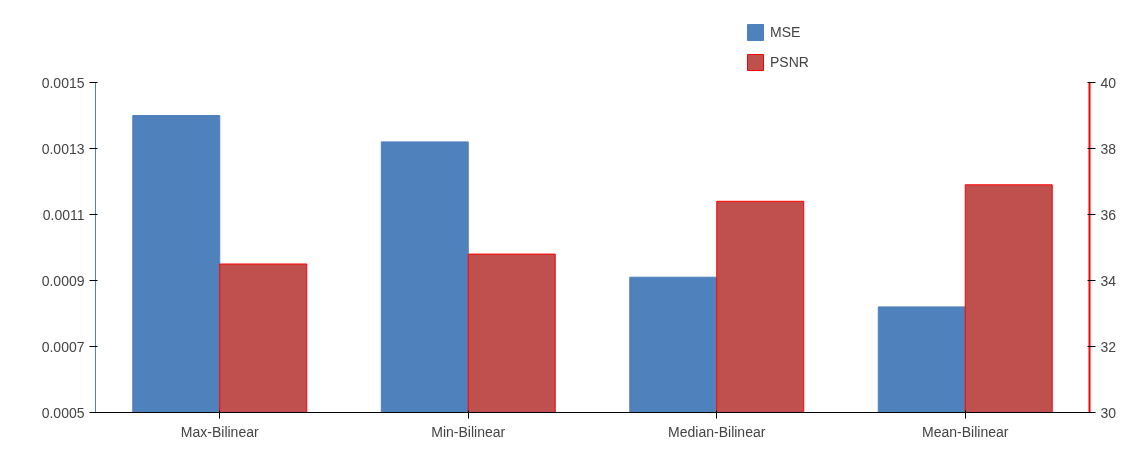 This screenshot has width=1139, height=452. What do you see at coordinates (1108, 214) in the screenshot?
I see `y2-tick-label: 36` at bounding box center [1108, 214].